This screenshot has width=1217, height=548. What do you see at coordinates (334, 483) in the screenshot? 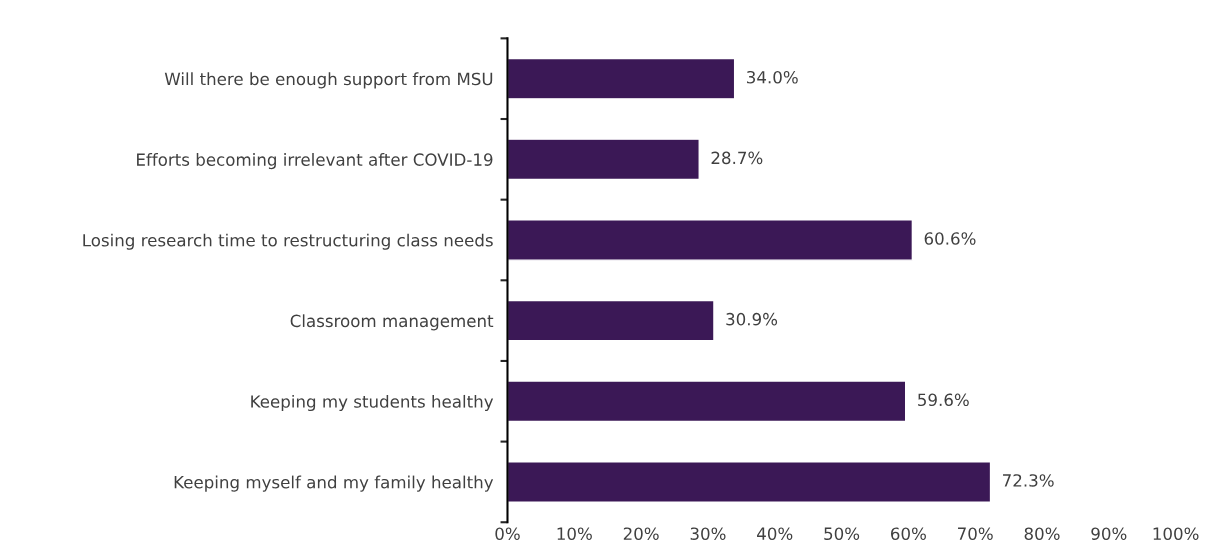
I see `y-tick-label: Keeping myself and my family healthy` at bounding box center [334, 483].